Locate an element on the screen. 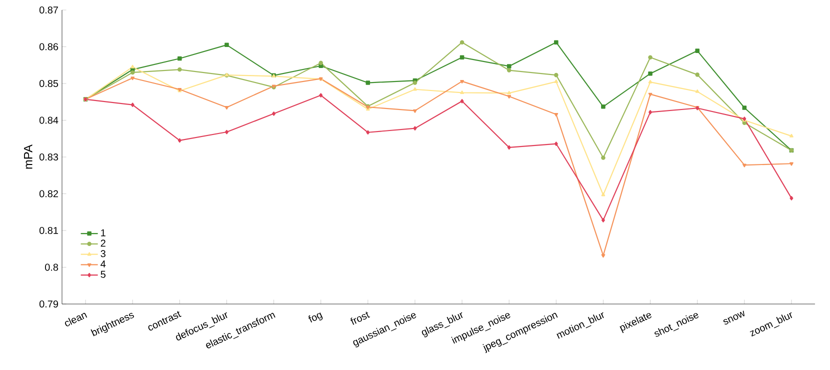  y-tick-label: 0.82 is located at coordinates (48, 194).